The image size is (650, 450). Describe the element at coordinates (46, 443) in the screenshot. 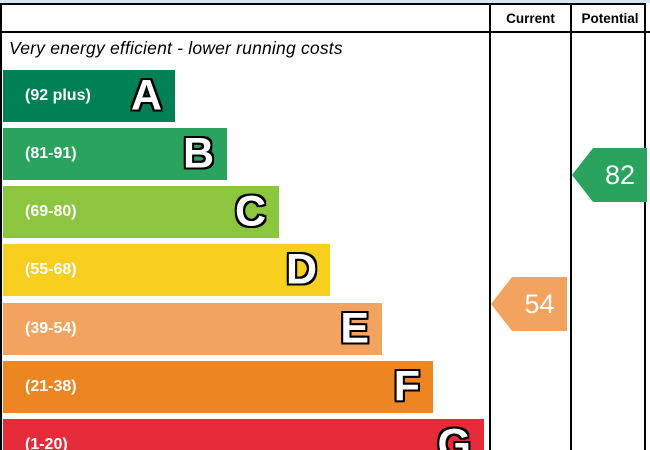

I see `band-g-range-label: (1-20)` at that location.